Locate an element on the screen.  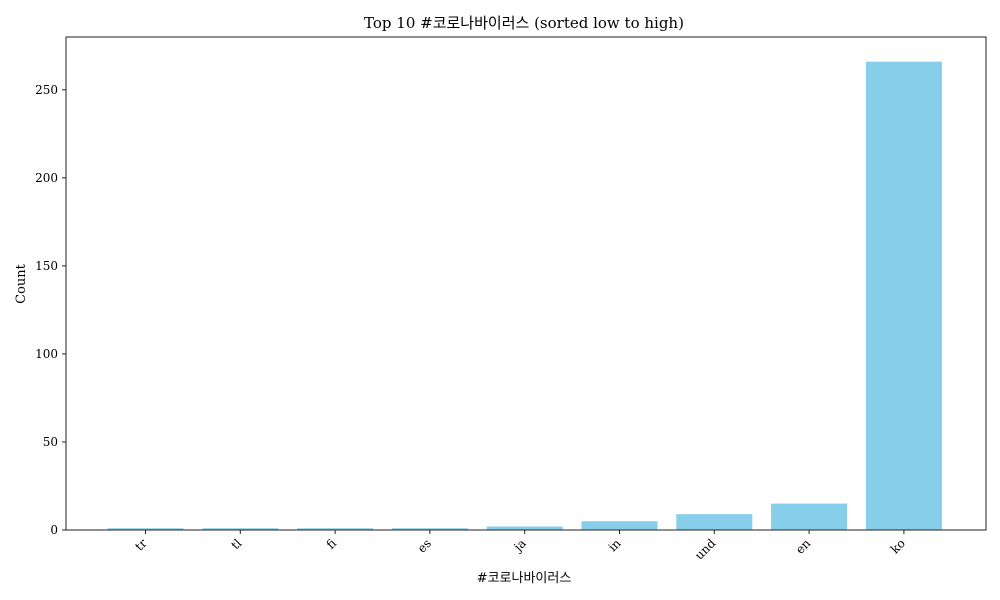
x-axis-ticks: tr tl fi es ja in und en ko is located at coordinates (520, 546).